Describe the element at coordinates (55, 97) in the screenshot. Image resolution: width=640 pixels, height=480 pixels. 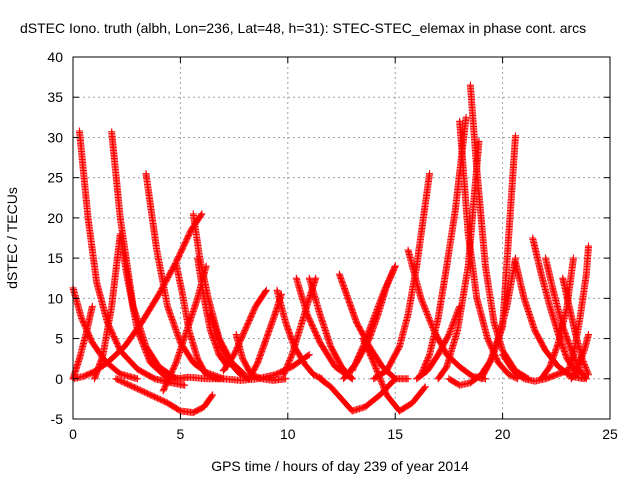
I see `y-tick-label: 35` at that location.